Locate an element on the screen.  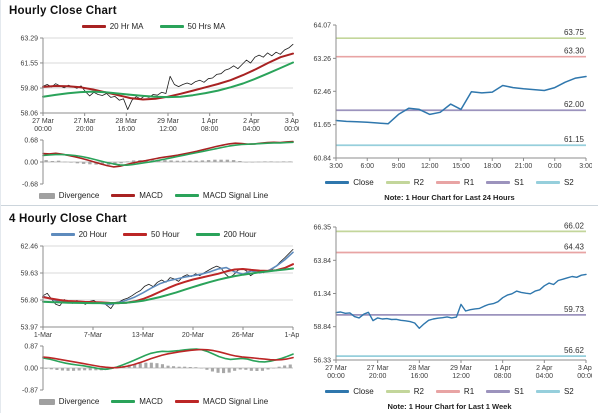
svg-text: 64.43 is located at coordinates (574, 246).